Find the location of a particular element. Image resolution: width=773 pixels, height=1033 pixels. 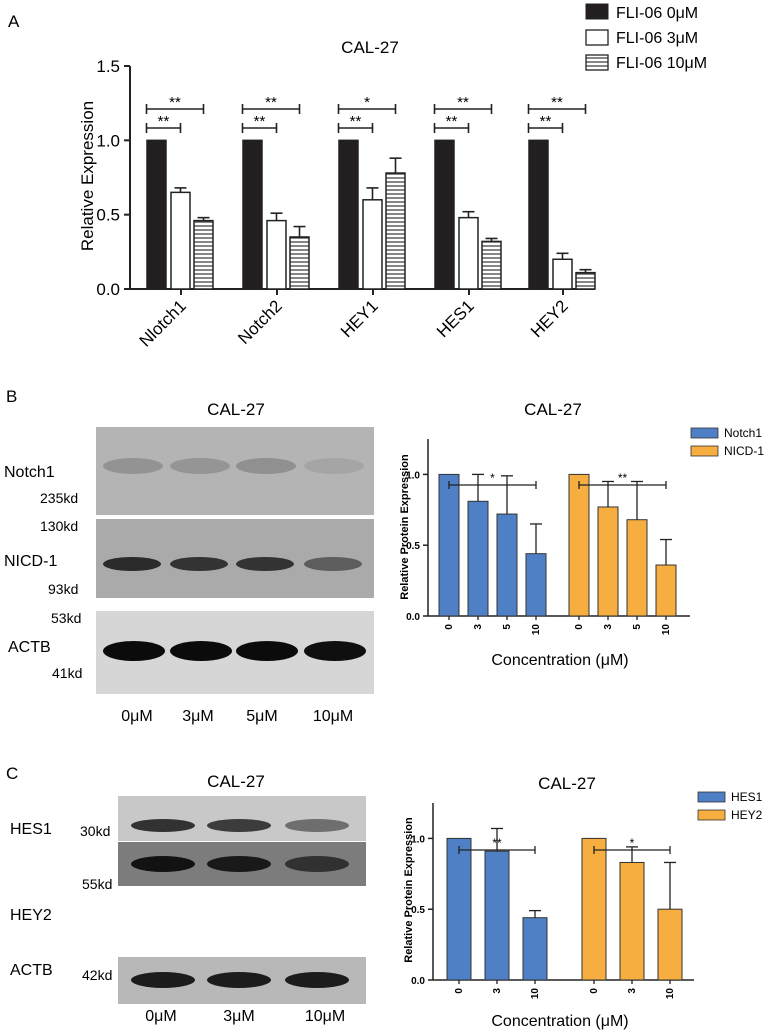

panel-b-ylabel: Relative Protein Expression is located at coordinates (405, 527).